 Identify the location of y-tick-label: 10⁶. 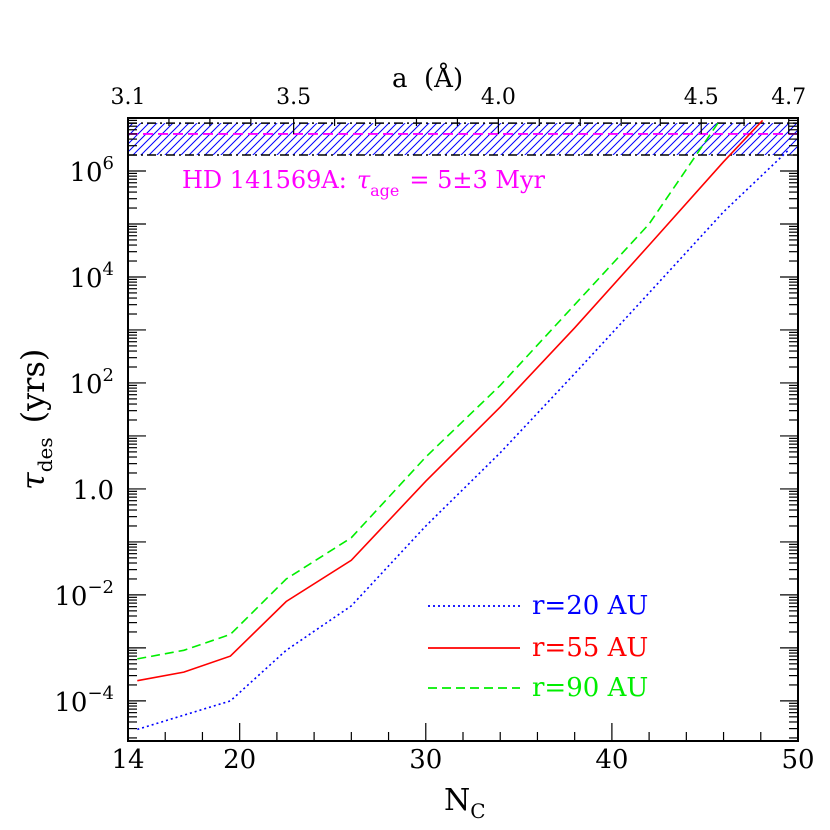
(91, 170).